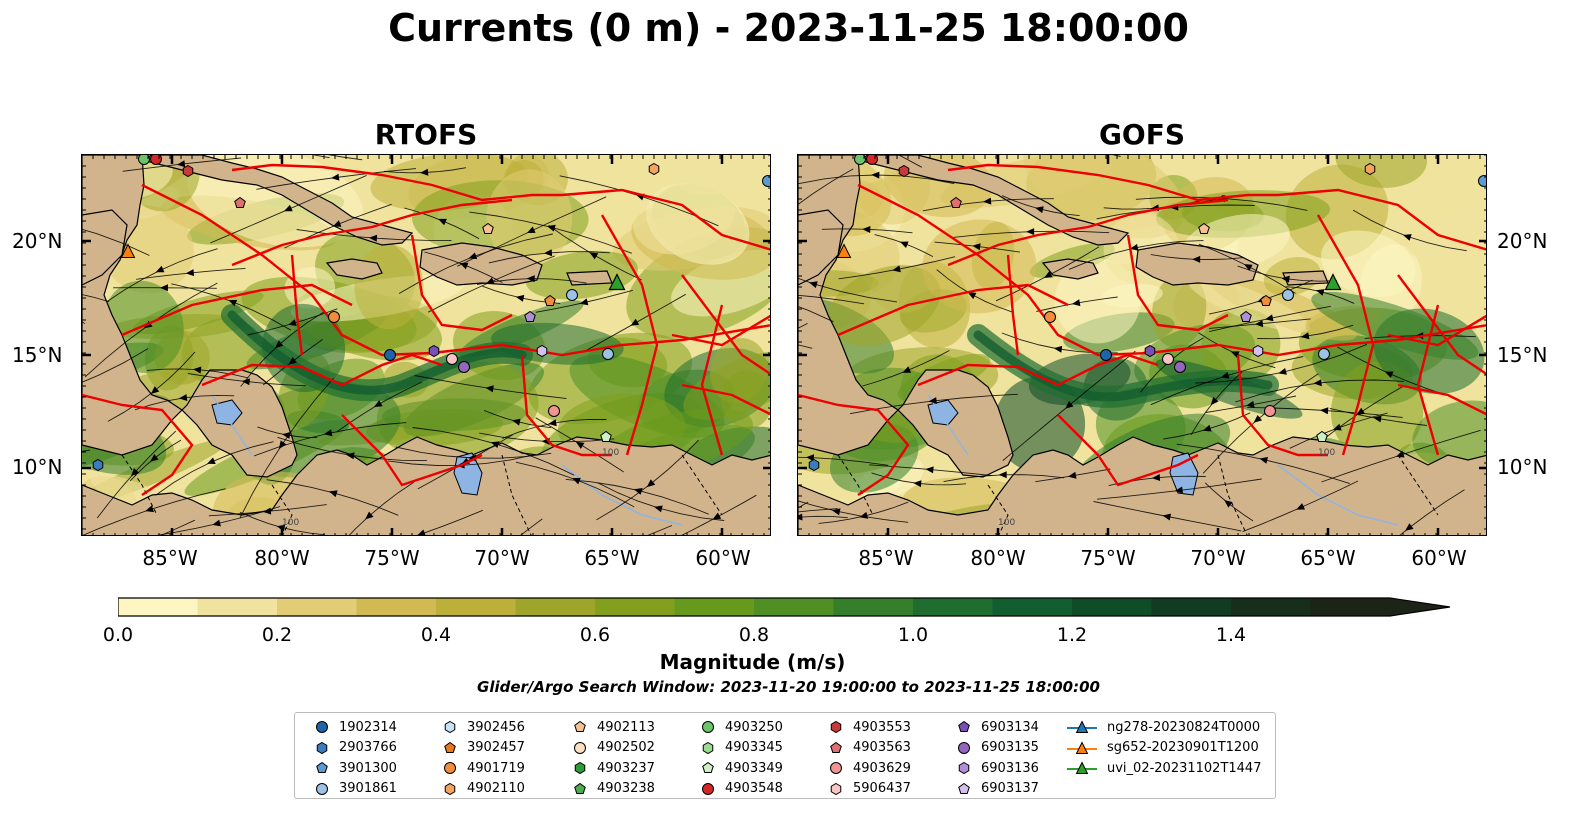 This screenshot has height=827, width=1577. Describe the element at coordinates (290, 523) in the screenshot. I see `isobath-label: 100` at that location.